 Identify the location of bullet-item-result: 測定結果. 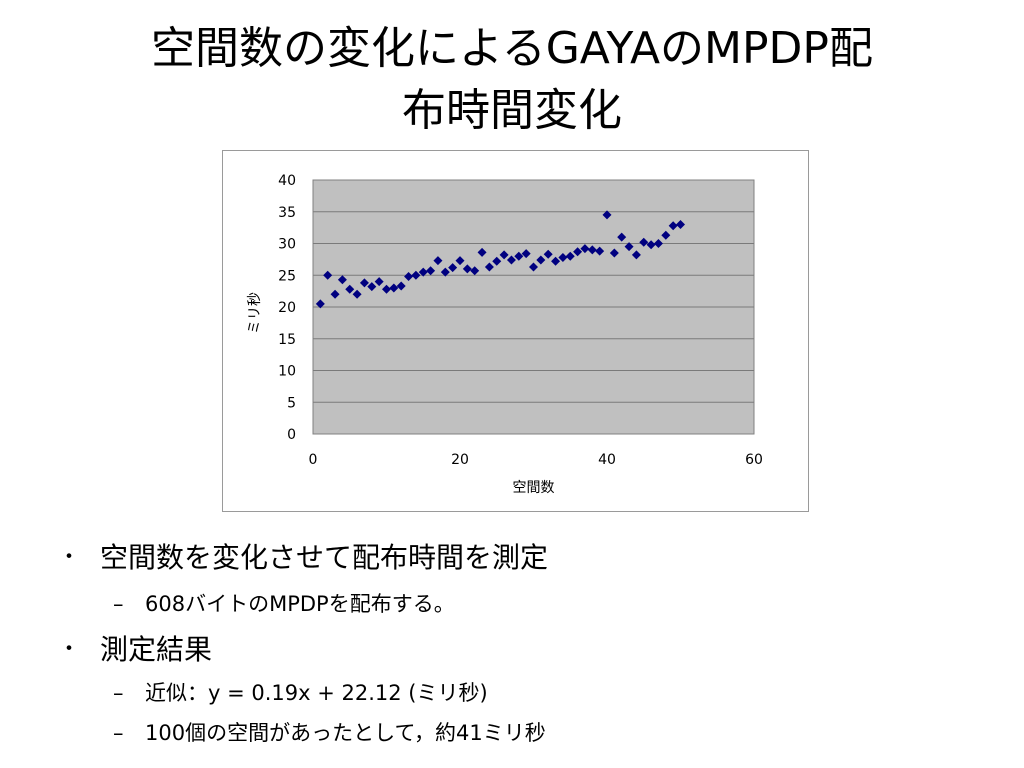
(156, 649).